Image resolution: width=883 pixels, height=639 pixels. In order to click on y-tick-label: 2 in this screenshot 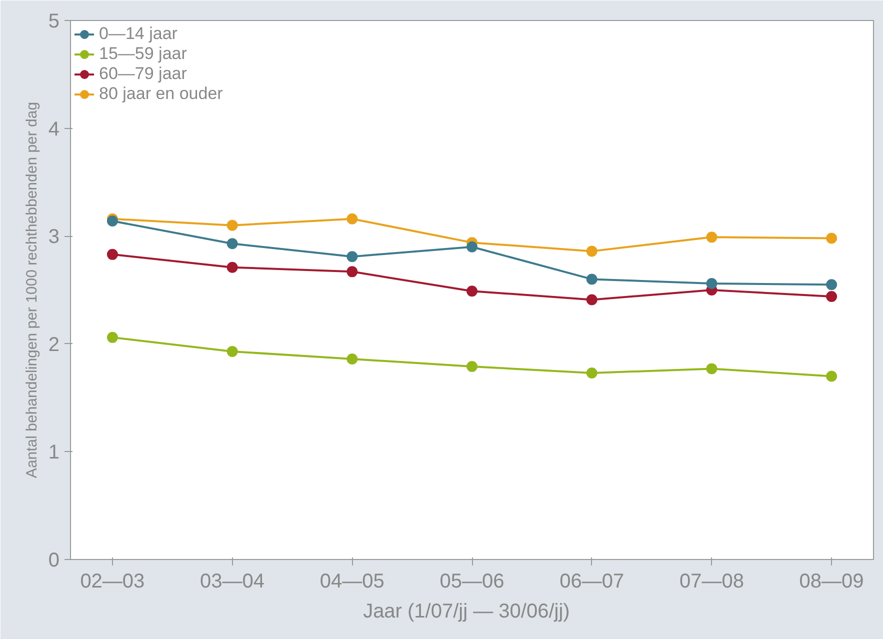, I will do `click(54, 345)`.